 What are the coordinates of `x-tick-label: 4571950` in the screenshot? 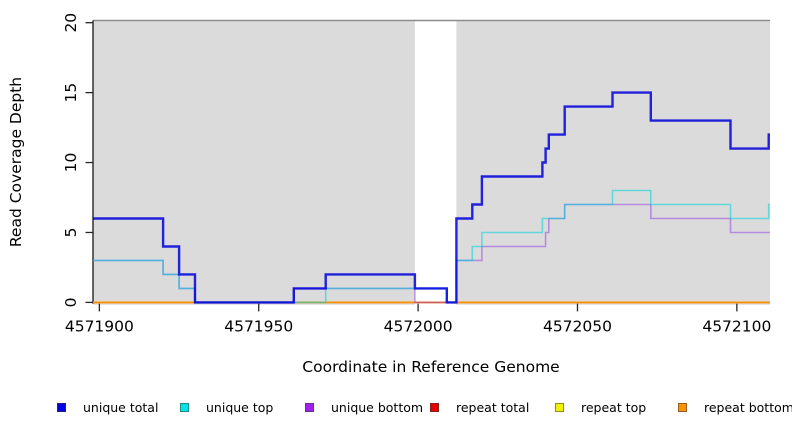 It's located at (258, 326).